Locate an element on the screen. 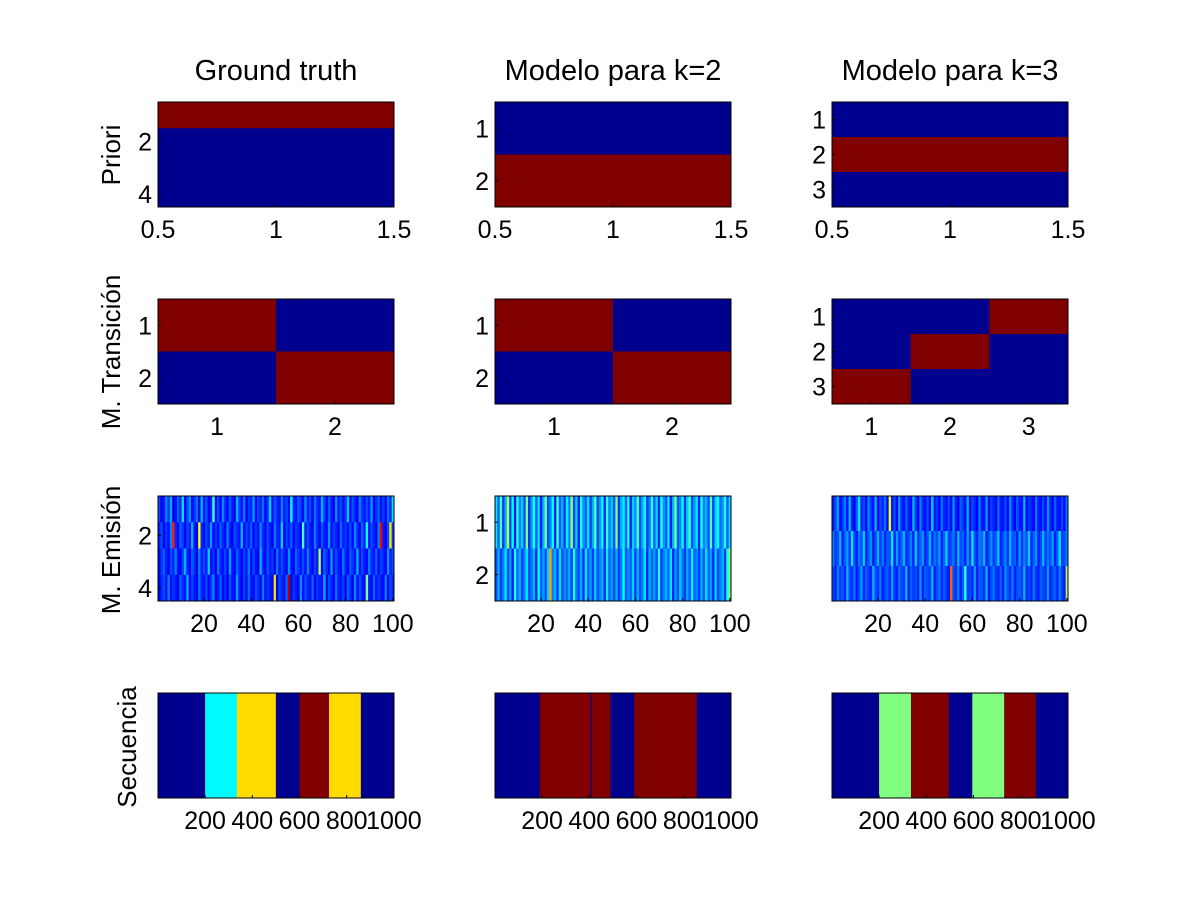 The height and width of the screenshot is (900, 1200). emision-k3-cells is located at coordinates (950, 548).